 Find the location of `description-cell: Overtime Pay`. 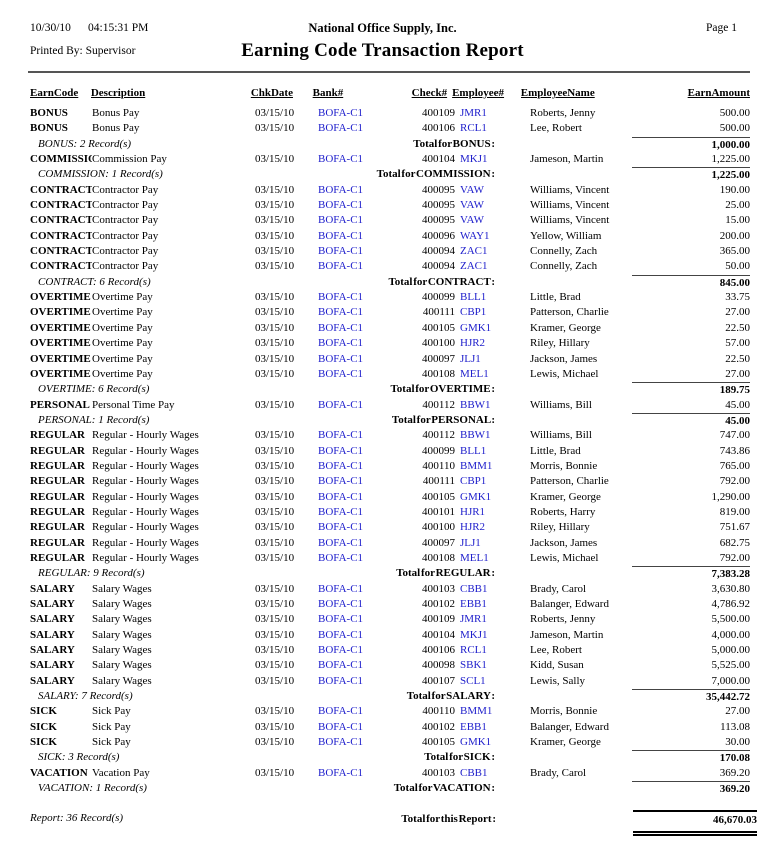

description-cell: Overtime Pay is located at coordinates (122, 297).